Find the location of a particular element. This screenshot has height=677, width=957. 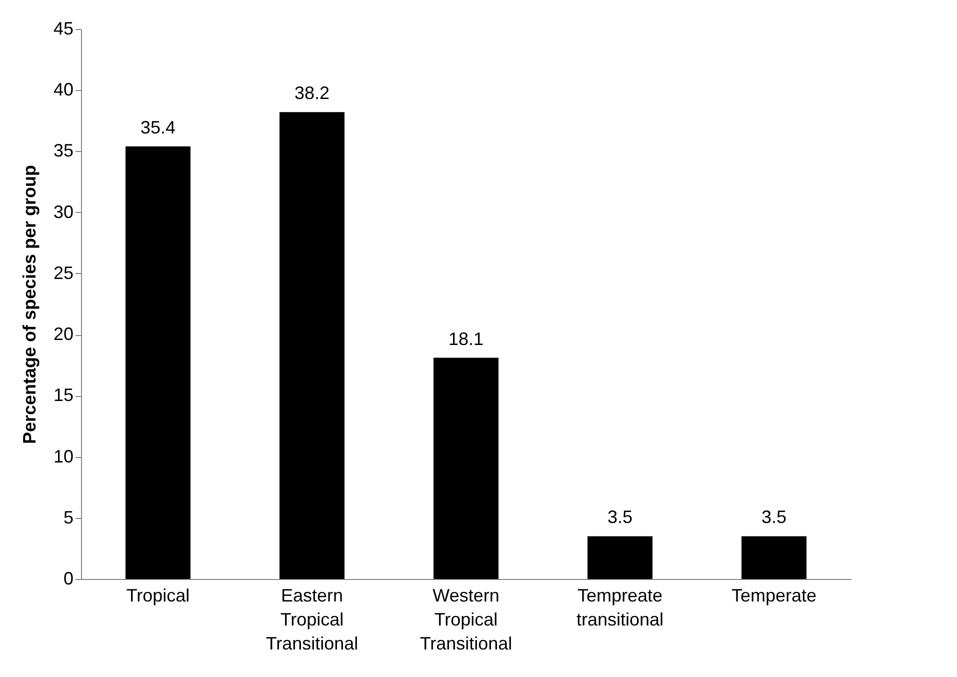

y-axis-title: Percentage of species per group is located at coordinates (29, 304).